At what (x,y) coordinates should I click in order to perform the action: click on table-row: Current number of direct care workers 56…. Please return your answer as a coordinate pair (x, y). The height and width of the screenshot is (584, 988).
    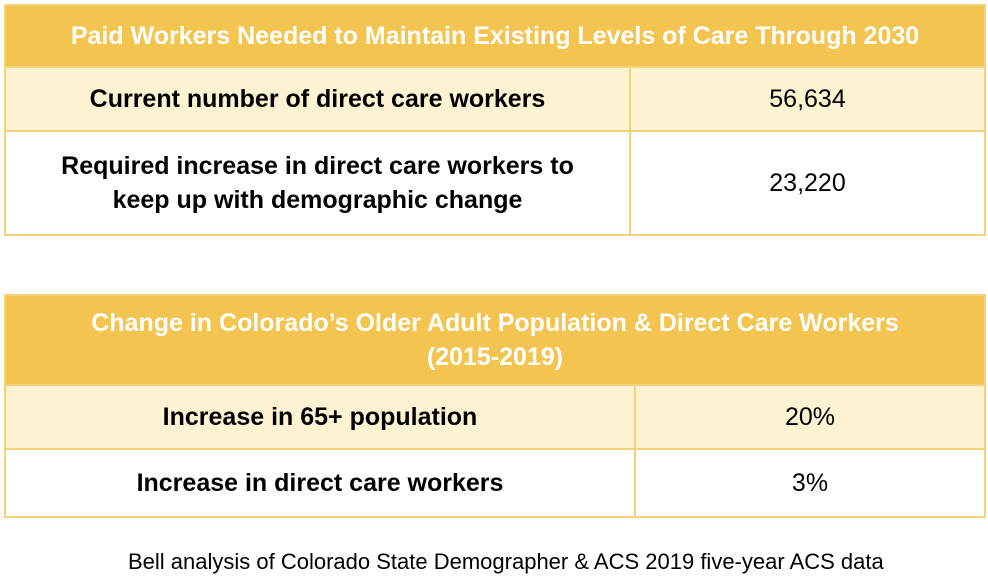
    Looking at the image, I should click on (495, 99).